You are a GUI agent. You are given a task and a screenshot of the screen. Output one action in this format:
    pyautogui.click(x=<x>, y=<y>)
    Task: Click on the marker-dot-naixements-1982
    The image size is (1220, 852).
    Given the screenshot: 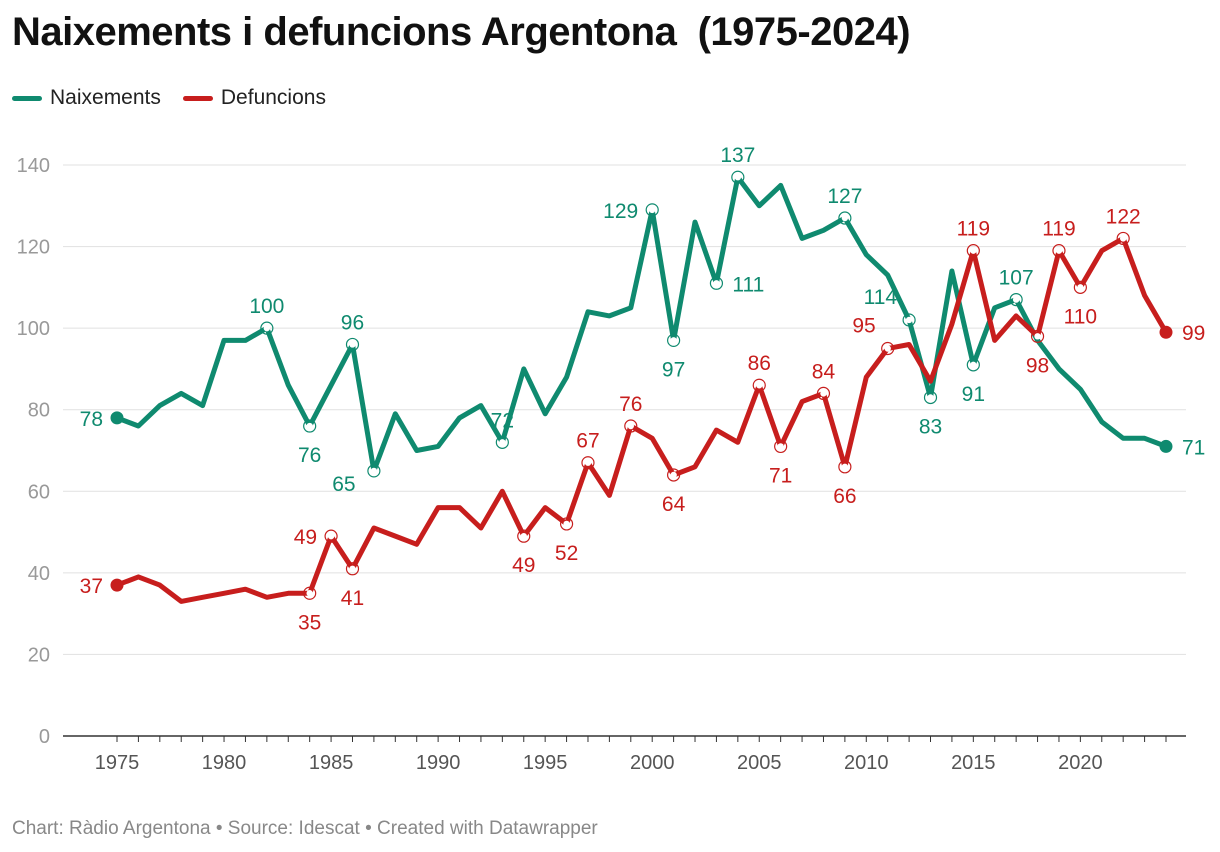 What is the action you would take?
    pyautogui.click(x=267, y=328)
    